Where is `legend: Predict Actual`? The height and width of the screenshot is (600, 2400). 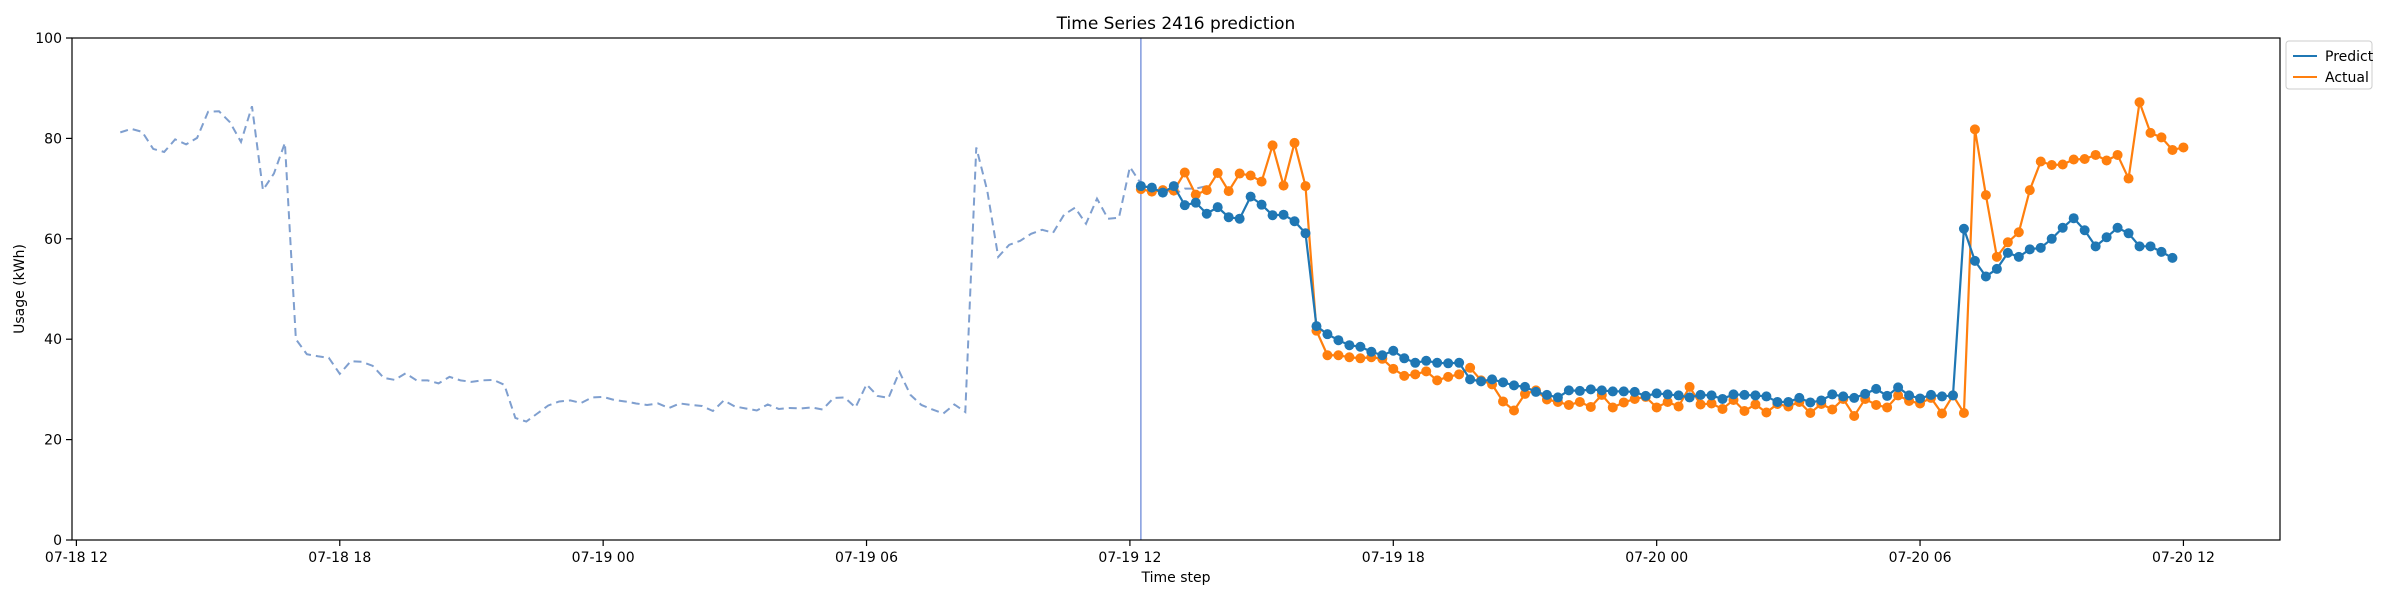
legend: Predict Actual is located at coordinates (2329, 65).